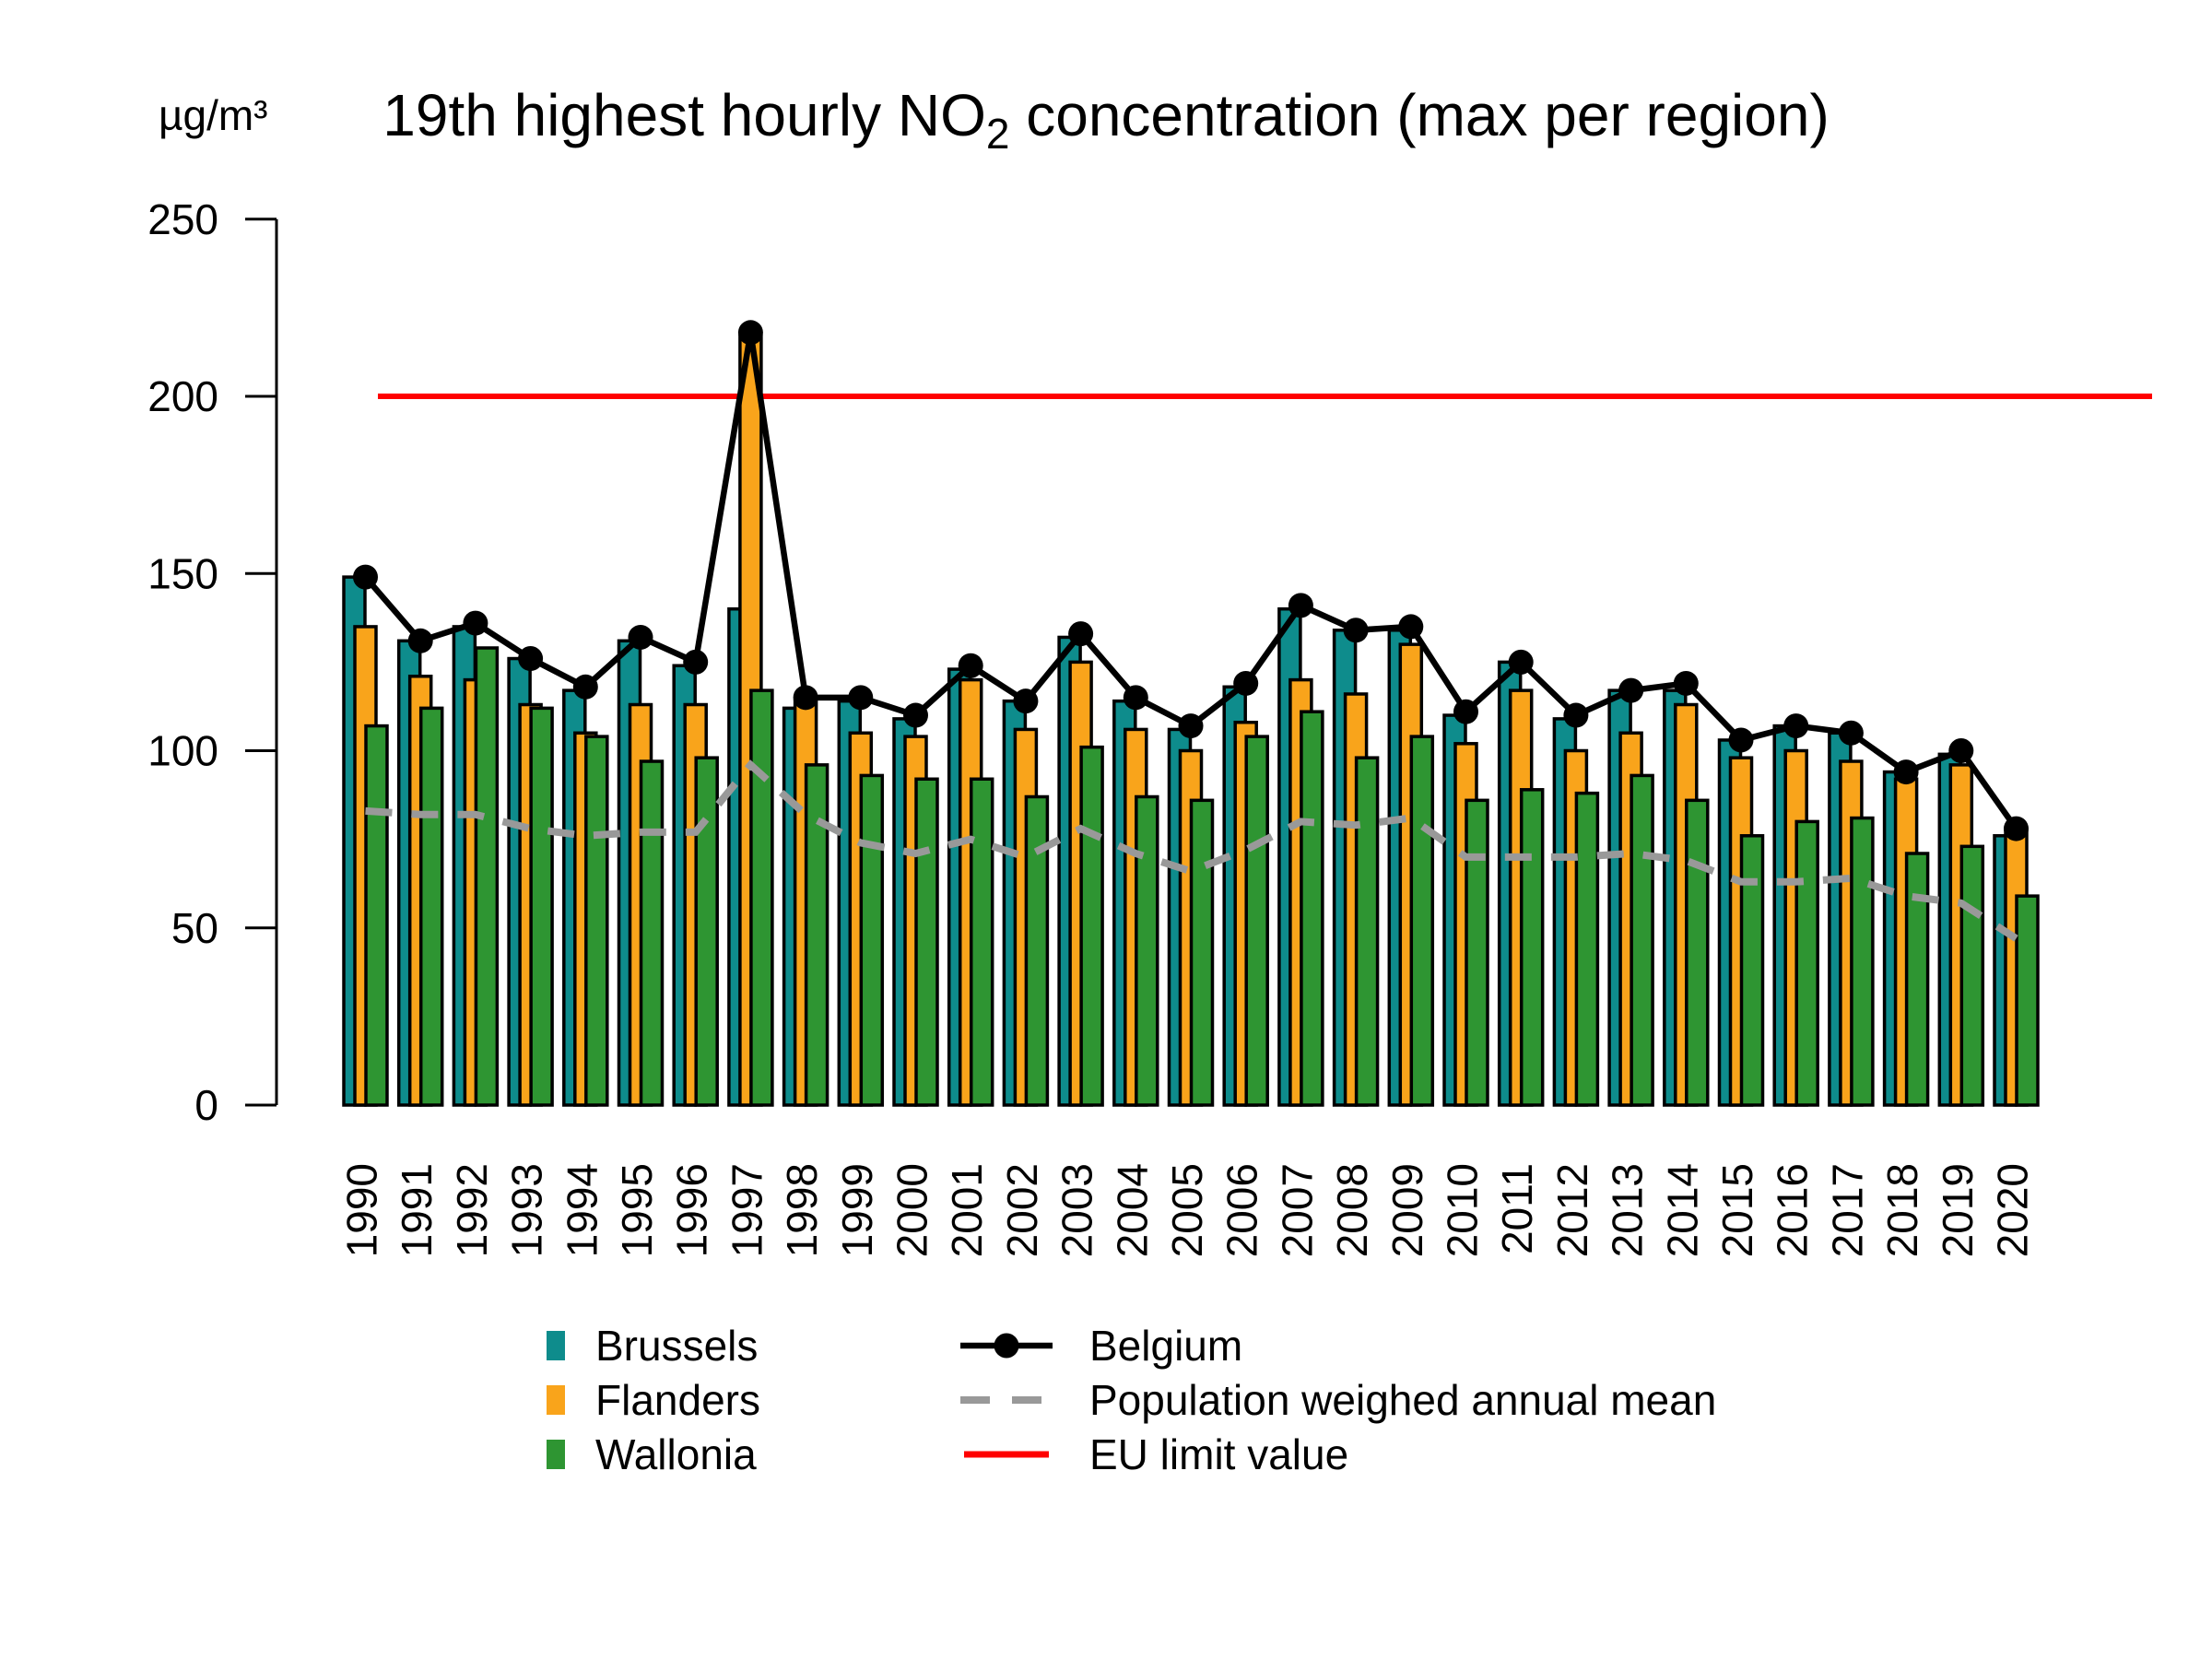 The width and height of the screenshot is (2212, 1659). I want to click on year-label-1993: 1993, so click(527, 1210).